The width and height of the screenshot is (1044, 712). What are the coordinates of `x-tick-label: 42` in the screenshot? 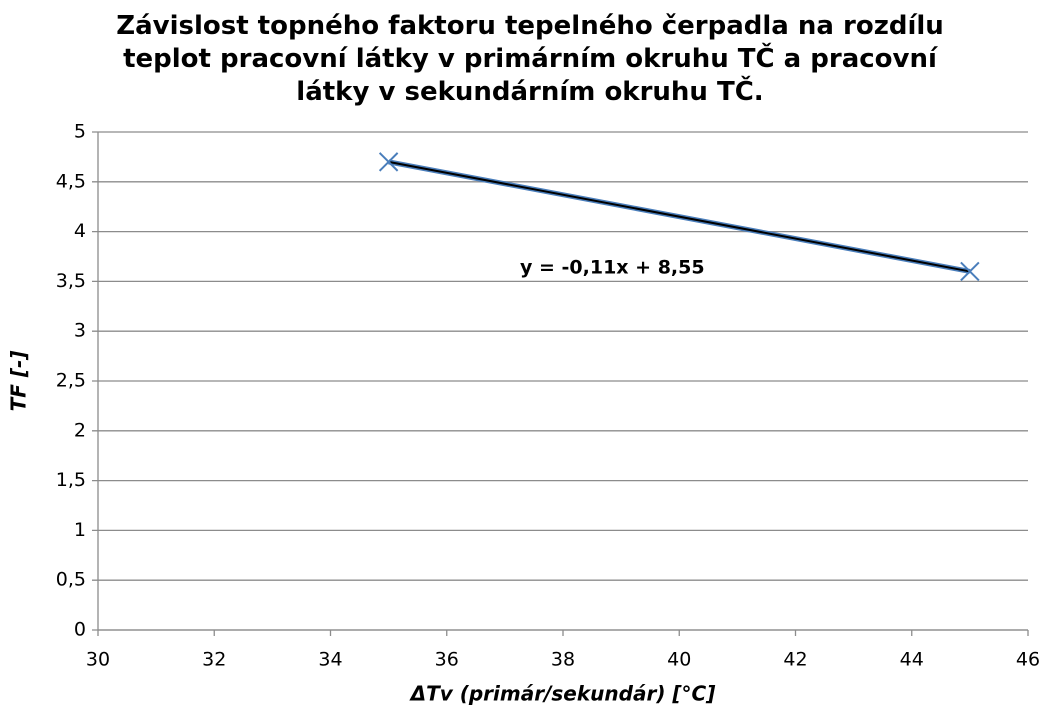 It's located at (795, 660).